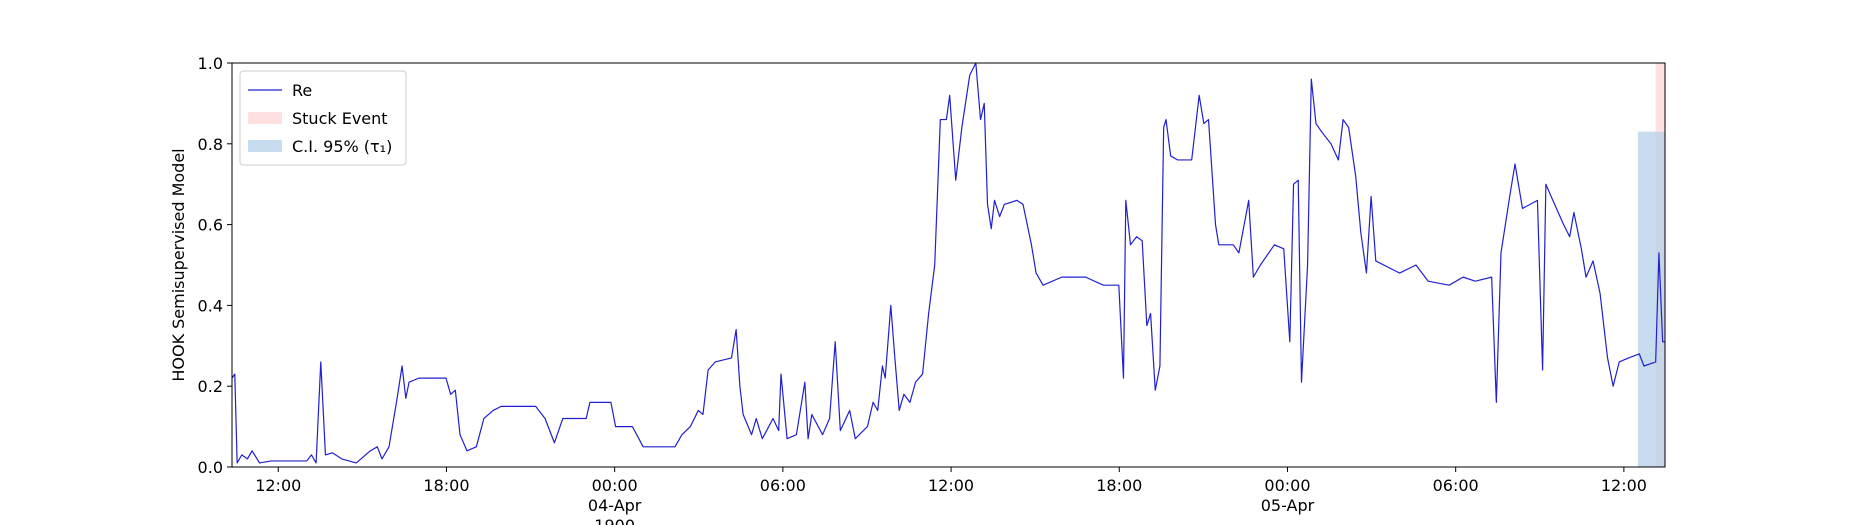 The image size is (1850, 525). I want to click on x-tick-label: 05-Apr, so click(1288, 505).